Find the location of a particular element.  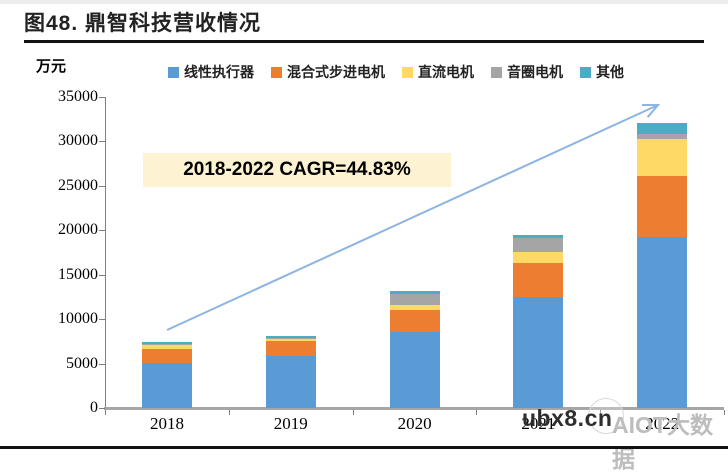

bar-segment-2018-直流电机 is located at coordinates (166, 347).